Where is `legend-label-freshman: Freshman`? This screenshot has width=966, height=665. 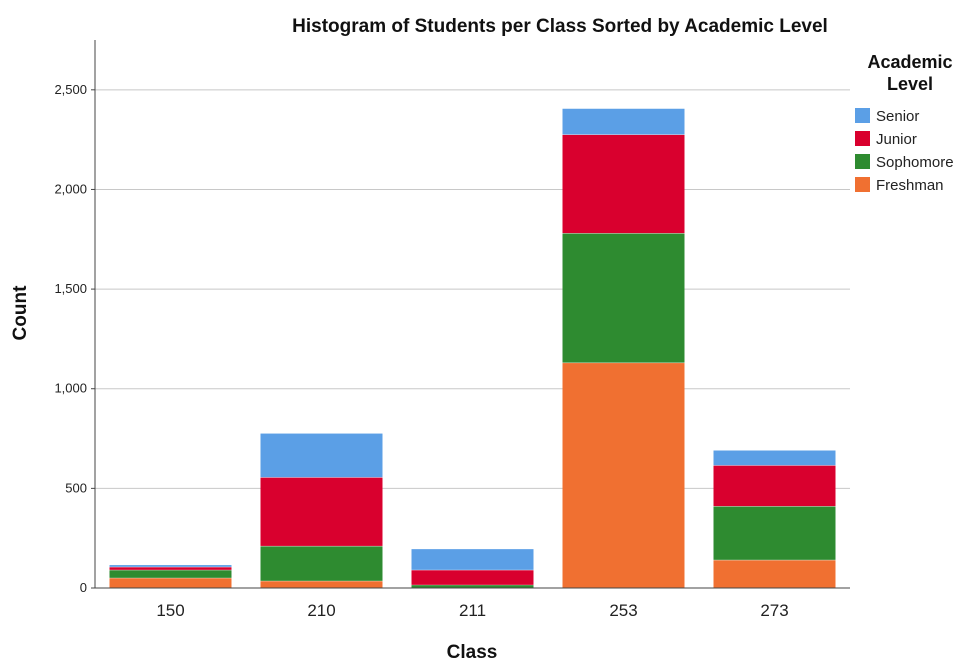 legend-label-freshman: Freshman is located at coordinates (910, 185).